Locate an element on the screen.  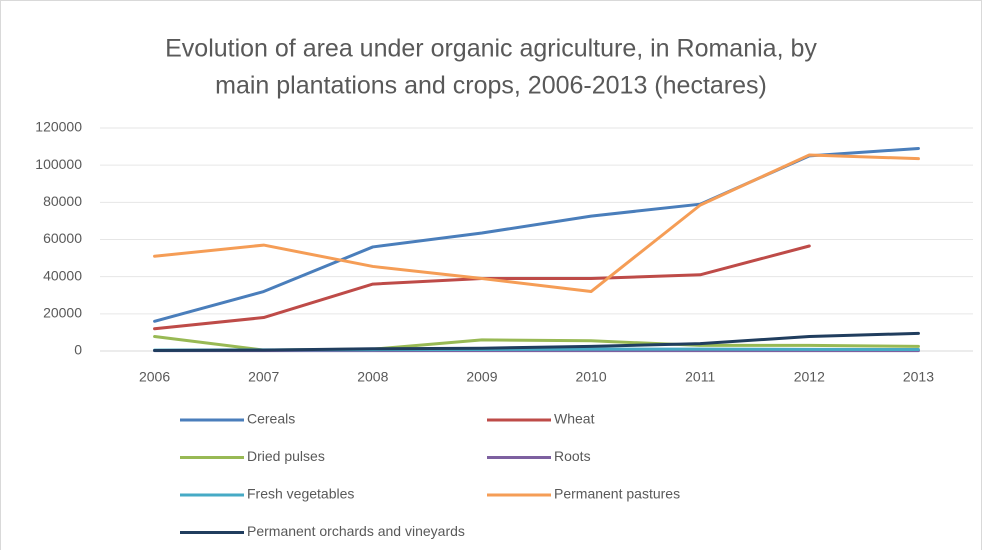
legend-label: Wheat is located at coordinates (574, 419).